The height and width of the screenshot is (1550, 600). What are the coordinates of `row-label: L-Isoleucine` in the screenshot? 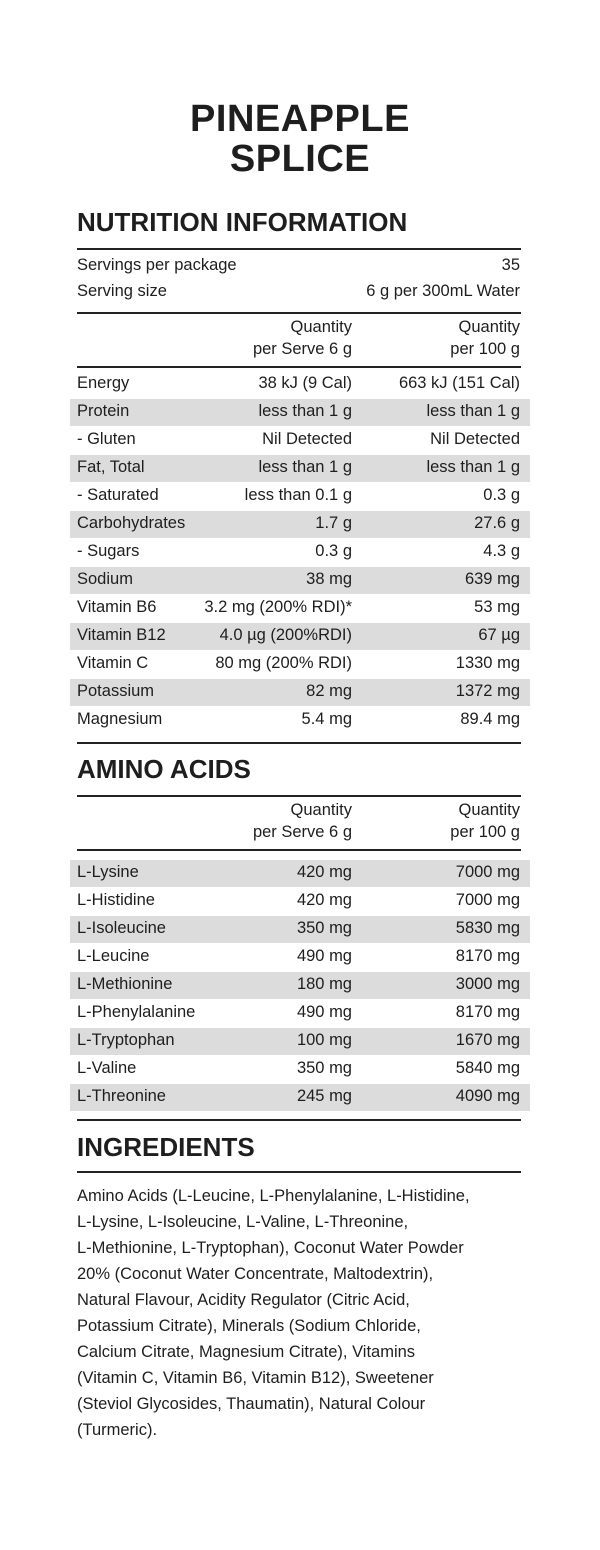 It's located at (121, 928).